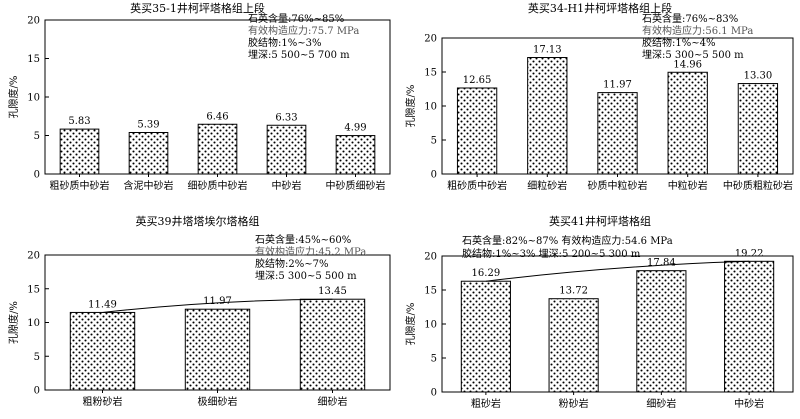 The image size is (800, 419). What do you see at coordinates (355, 128) in the screenshot?
I see `bar-value-label: 4.99` at bounding box center [355, 128].